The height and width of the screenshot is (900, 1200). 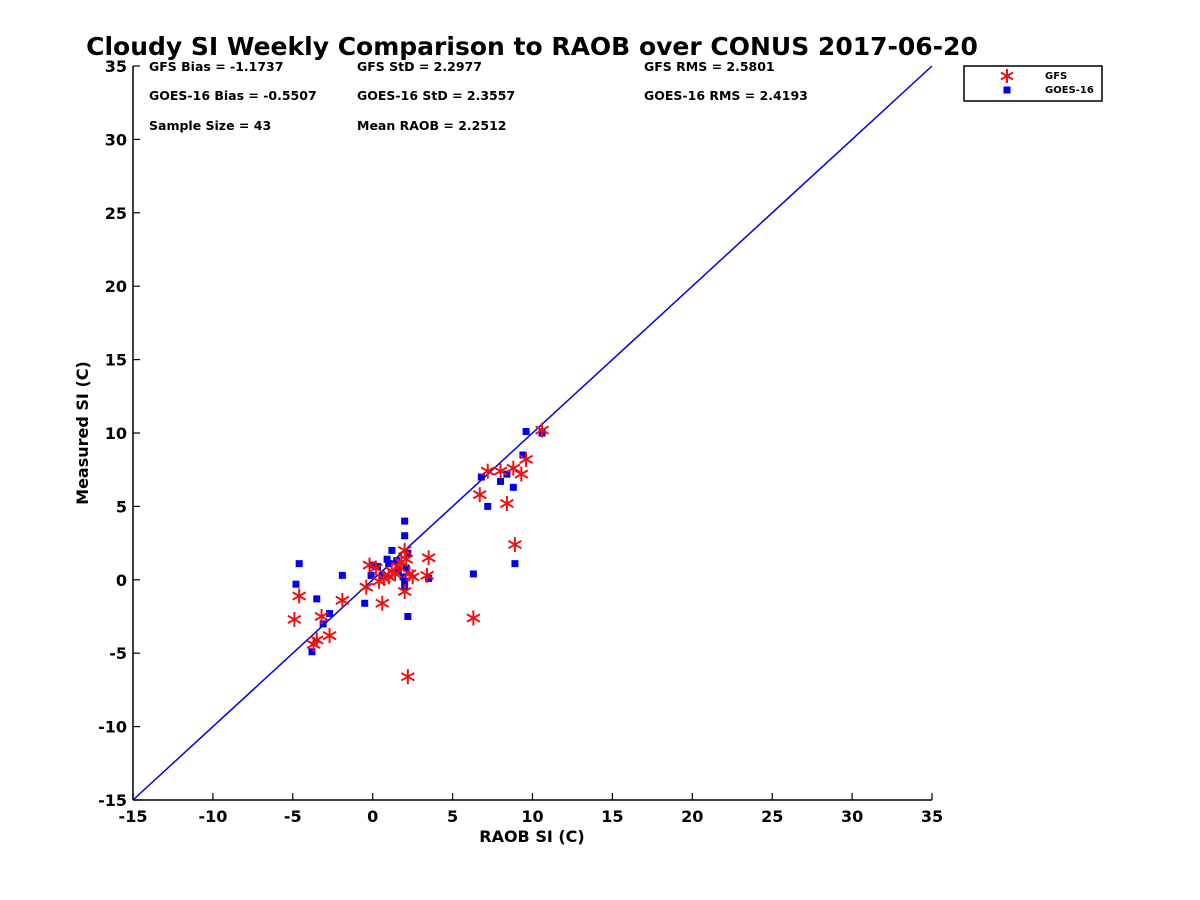 What do you see at coordinates (372, 816) in the screenshot?
I see `x-tick-label: 0` at bounding box center [372, 816].